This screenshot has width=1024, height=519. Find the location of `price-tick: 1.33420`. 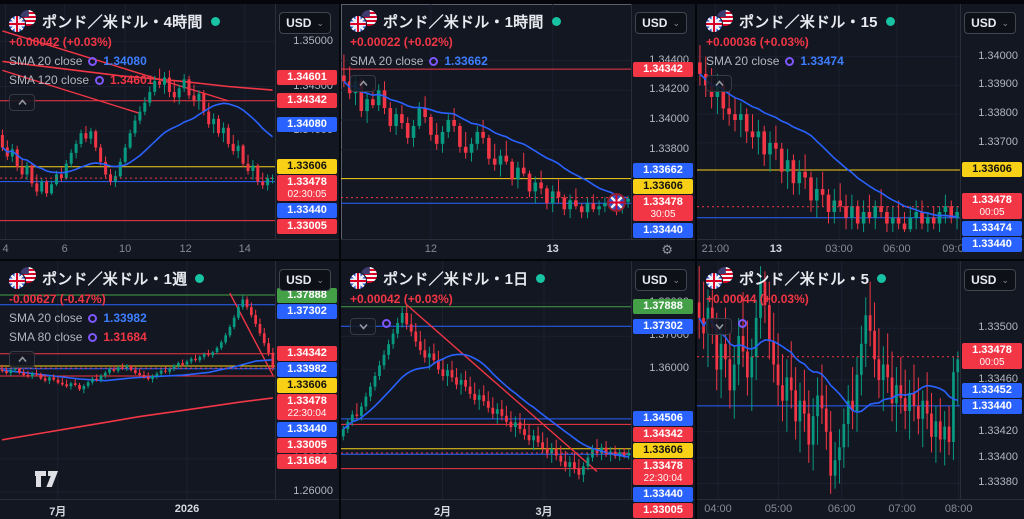

price-tick: 1.33420 is located at coordinates (998, 430).